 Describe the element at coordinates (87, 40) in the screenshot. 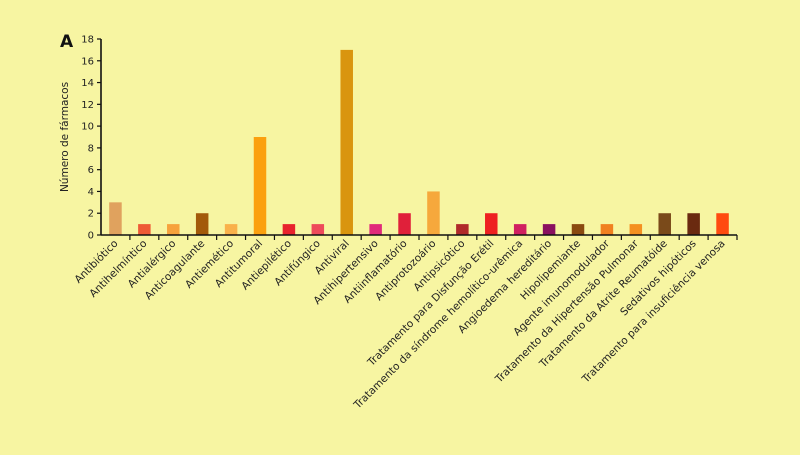

I see `y-tick-label: 18` at that location.